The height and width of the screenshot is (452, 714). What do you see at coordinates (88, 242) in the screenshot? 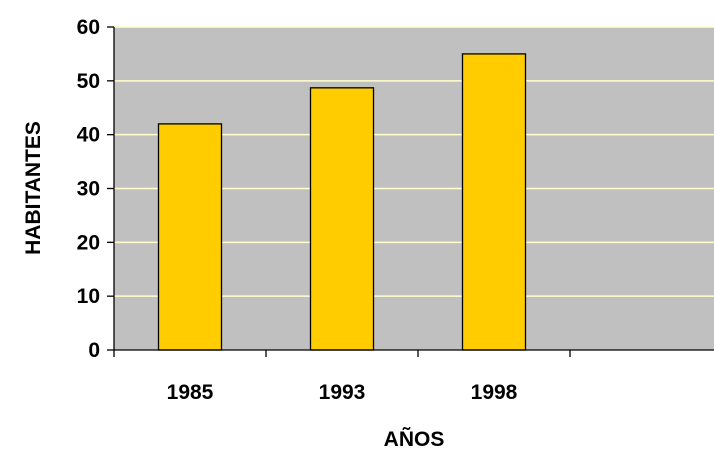
I see `y-tick-label: 20` at bounding box center [88, 242].